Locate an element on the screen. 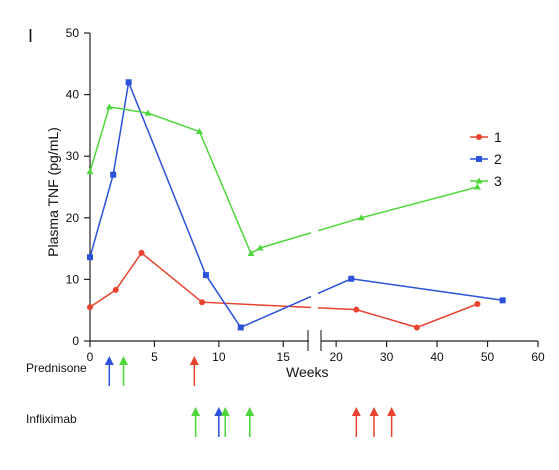 This screenshot has width=559, height=470. arrow-row-0: Prednisone is located at coordinates (112, 371).